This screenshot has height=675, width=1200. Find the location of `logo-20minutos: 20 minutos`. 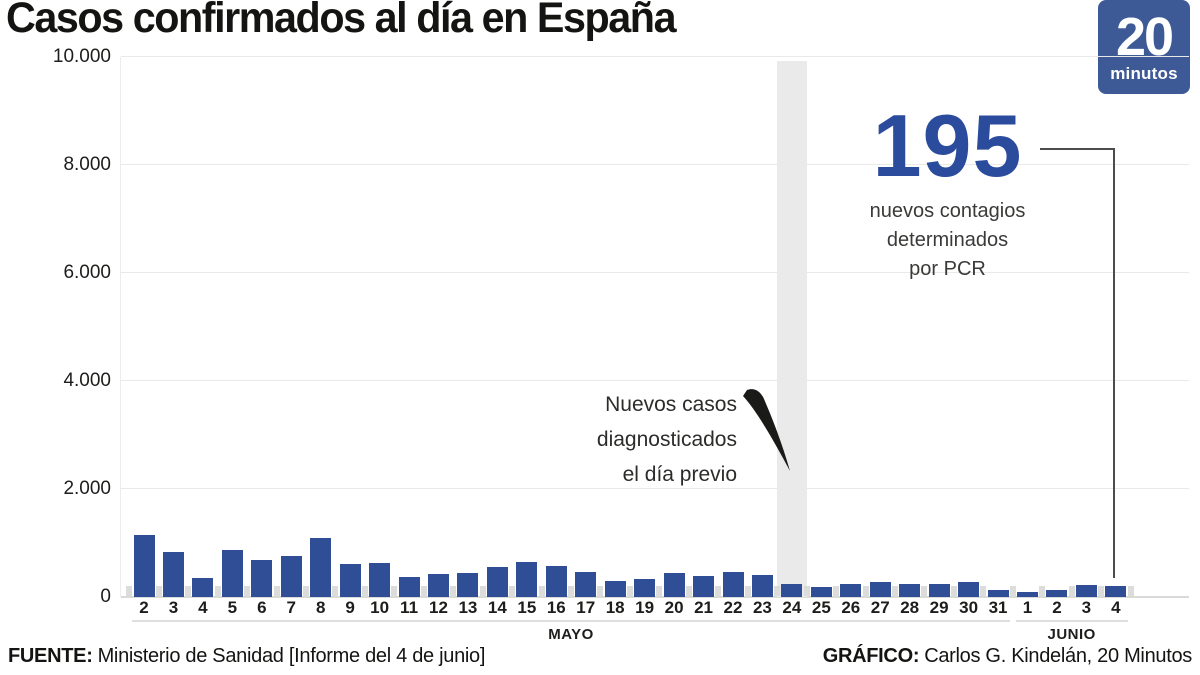

logo-20minutos: 20 minutos is located at coordinates (1144, 47).